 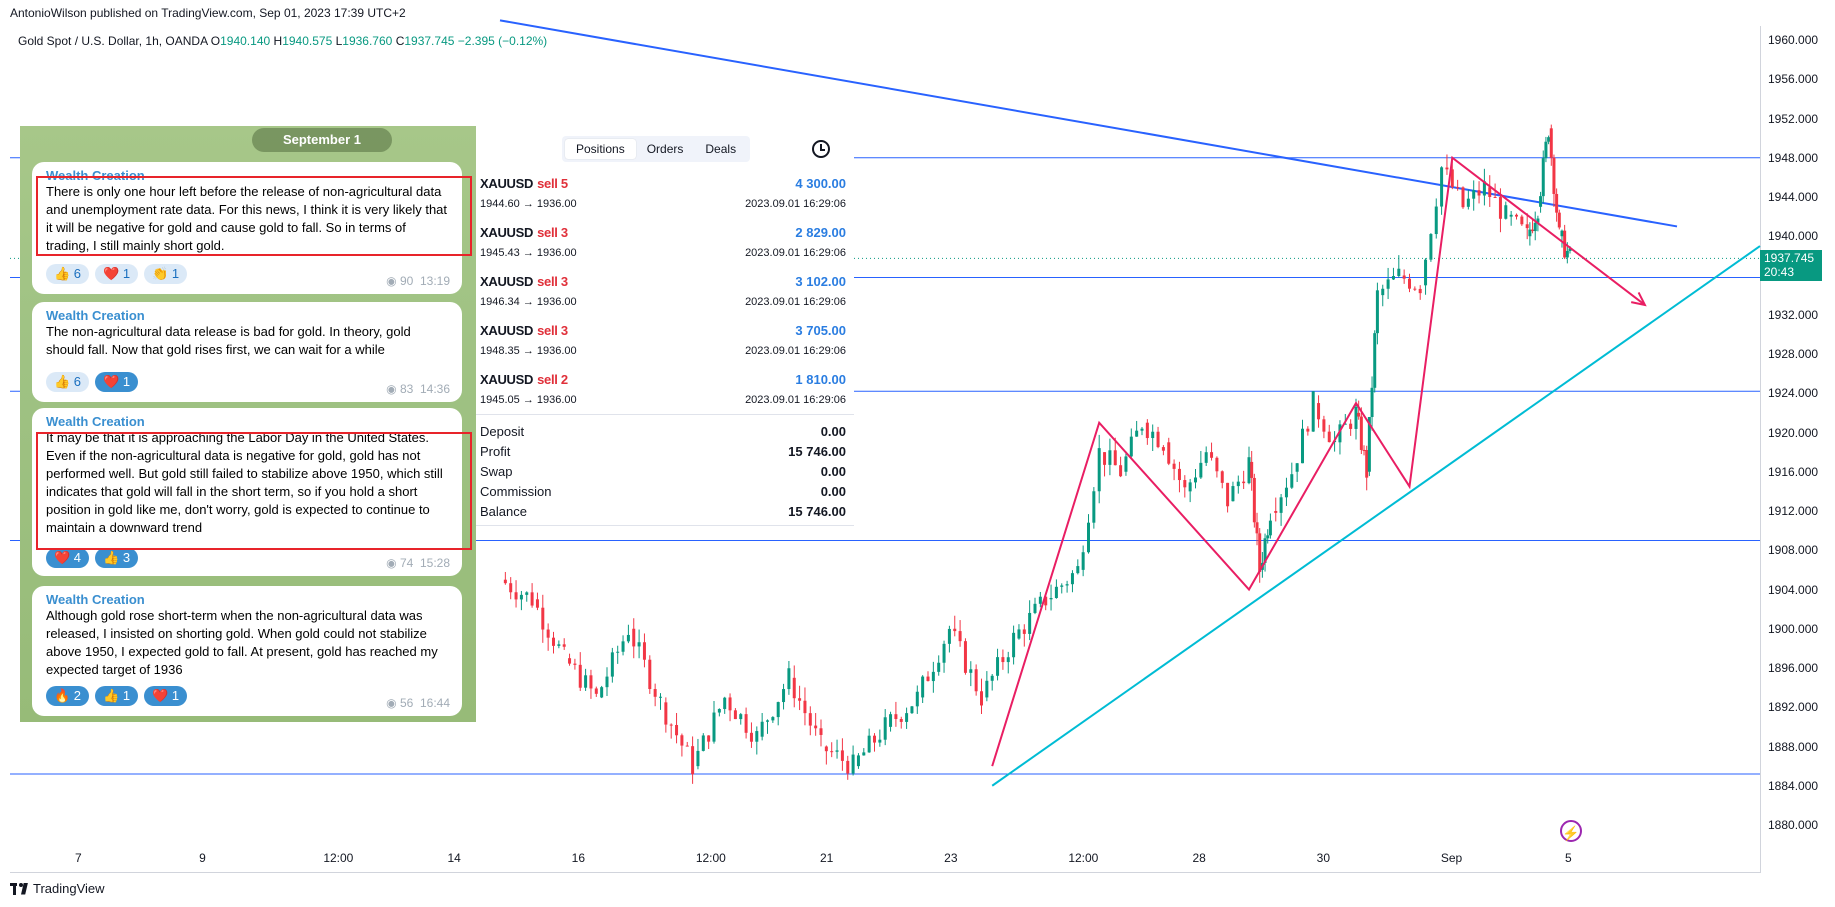 What do you see at coordinates (1571, 831) in the screenshot?
I see `lightning-icon: ⚡` at bounding box center [1571, 831].